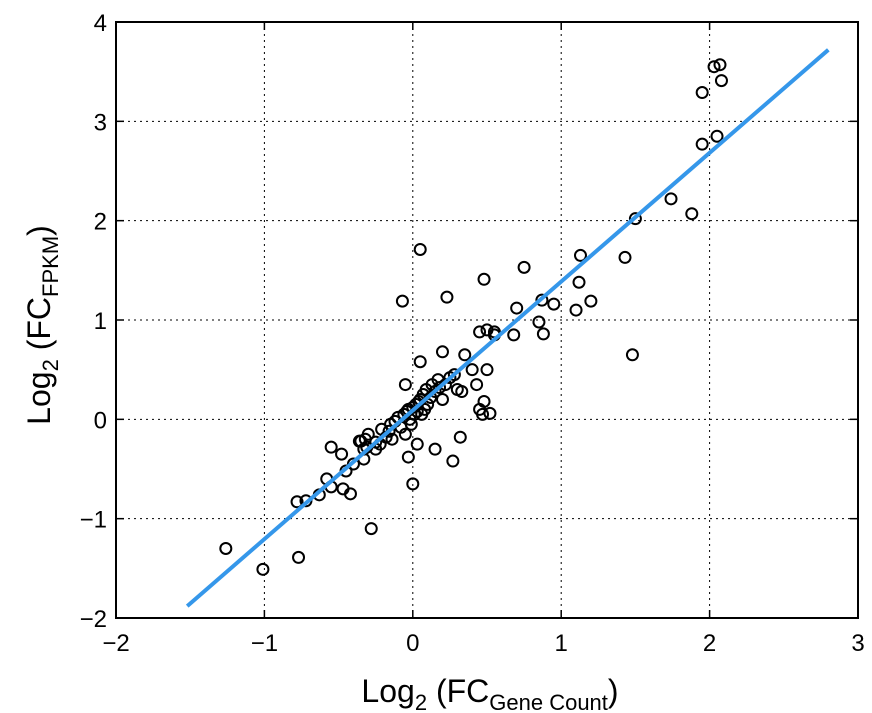  I want to click on y-tick-label: 0, so click(100, 420).